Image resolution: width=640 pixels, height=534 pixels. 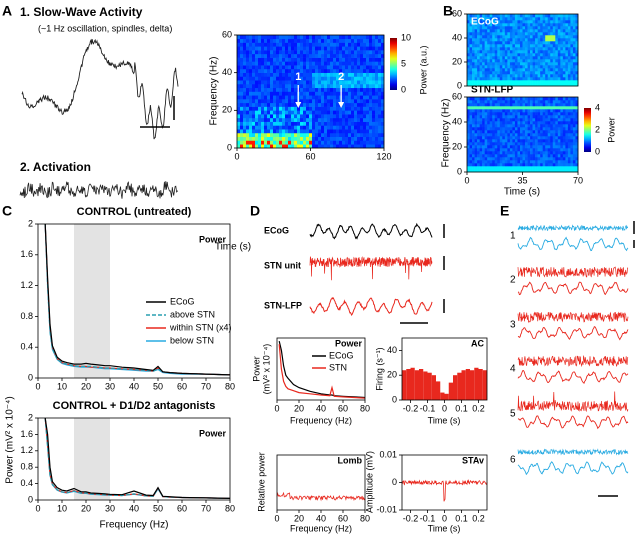 What do you see at coordinates (444, 528) in the screenshot?
I see `axis-label: Time (s)` at bounding box center [444, 528].